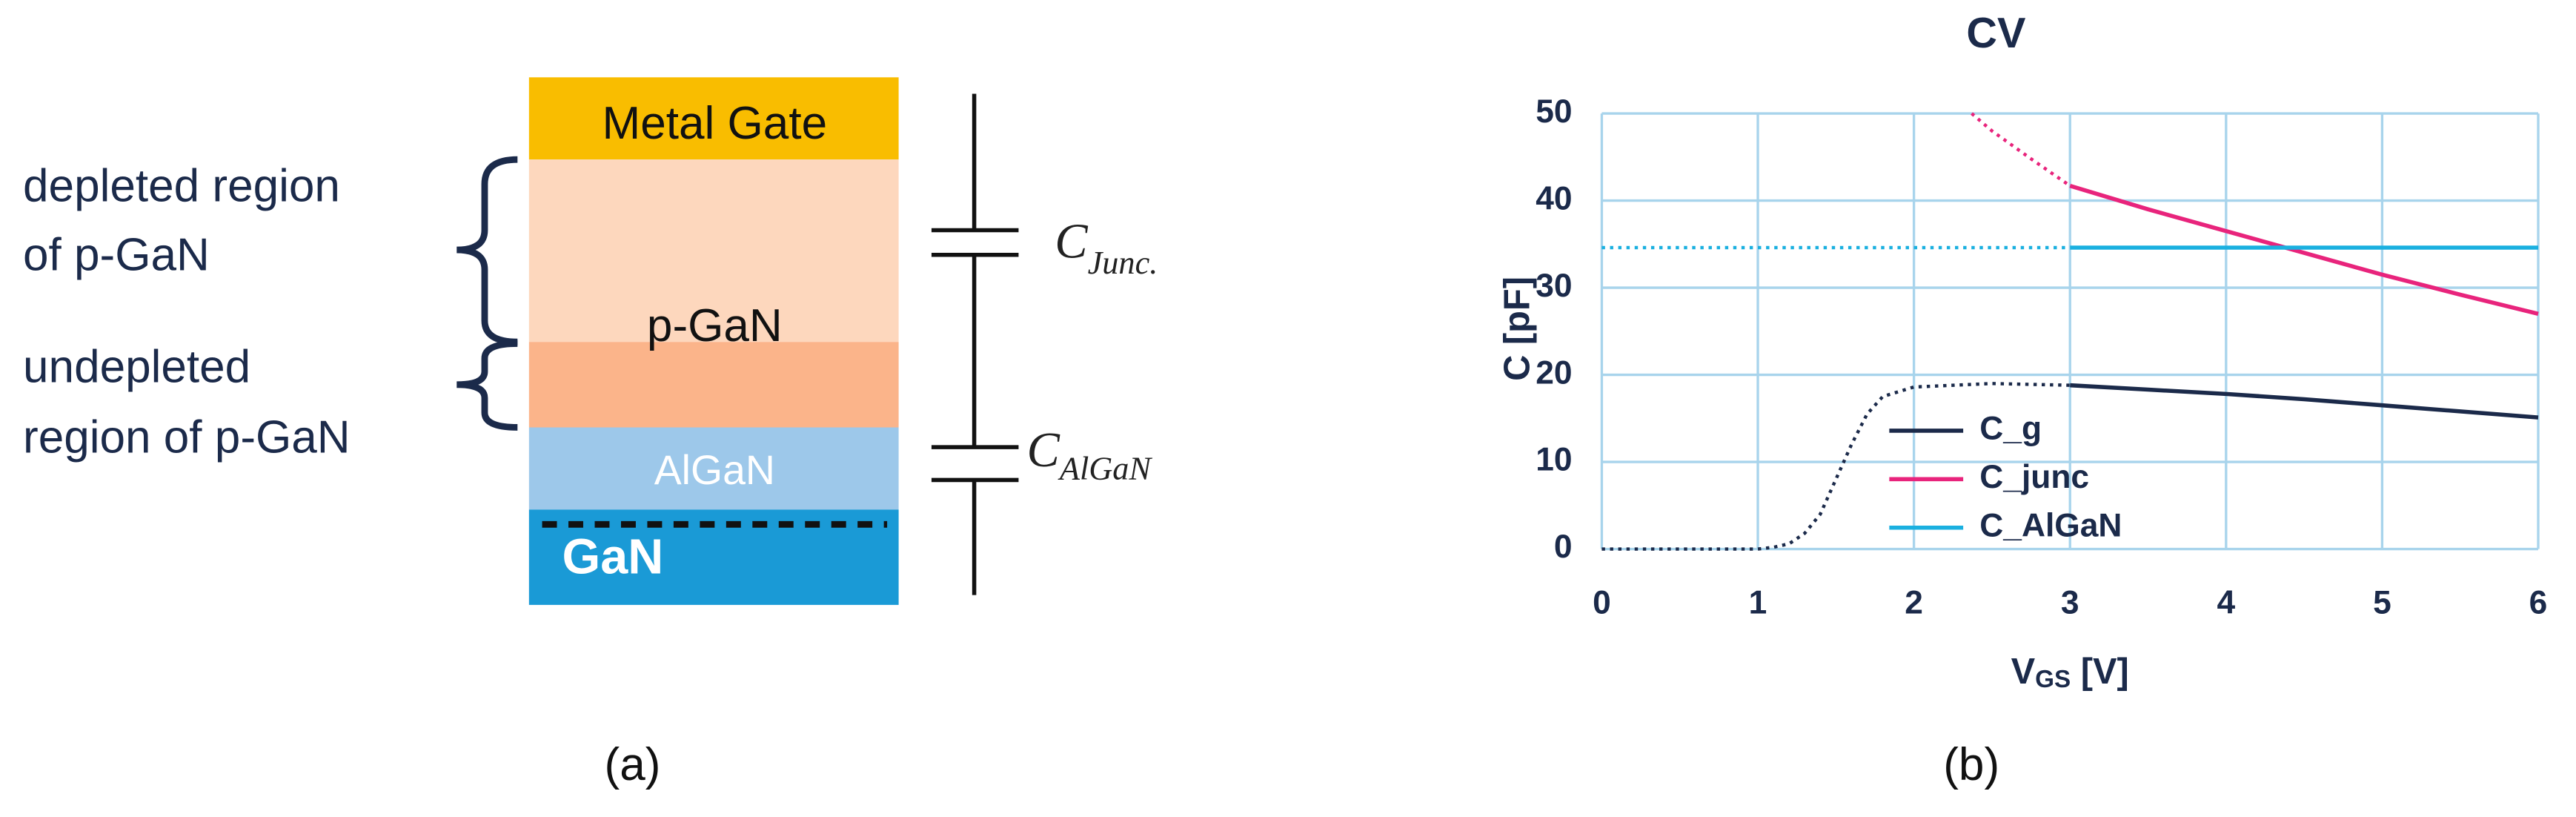  What do you see at coordinates (1554, 198) in the screenshot?
I see `y-tick-label: 40` at bounding box center [1554, 198].